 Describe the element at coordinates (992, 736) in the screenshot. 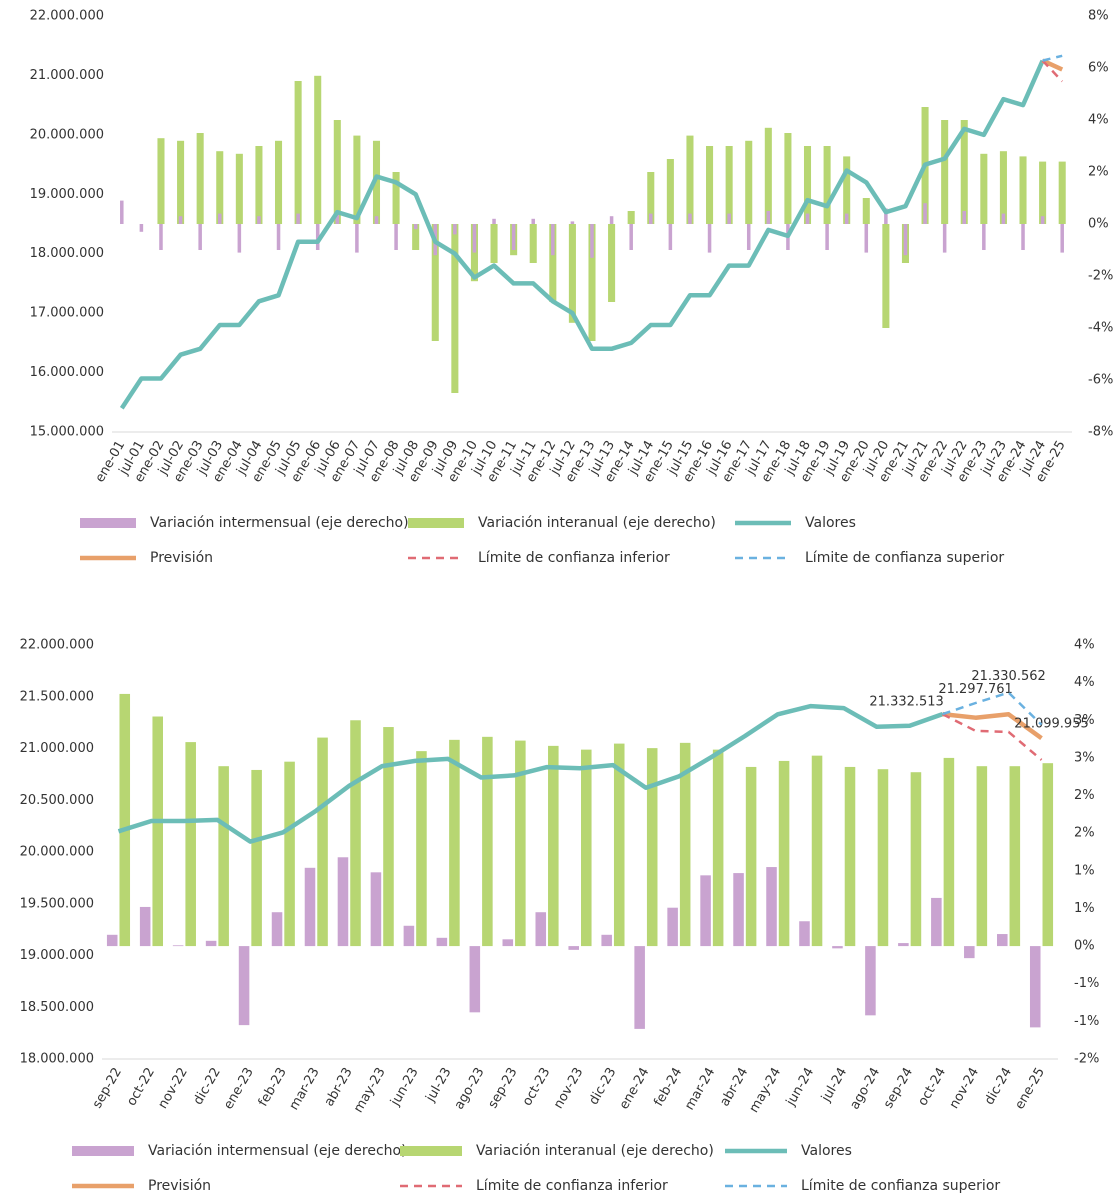

I see `line` at that location.